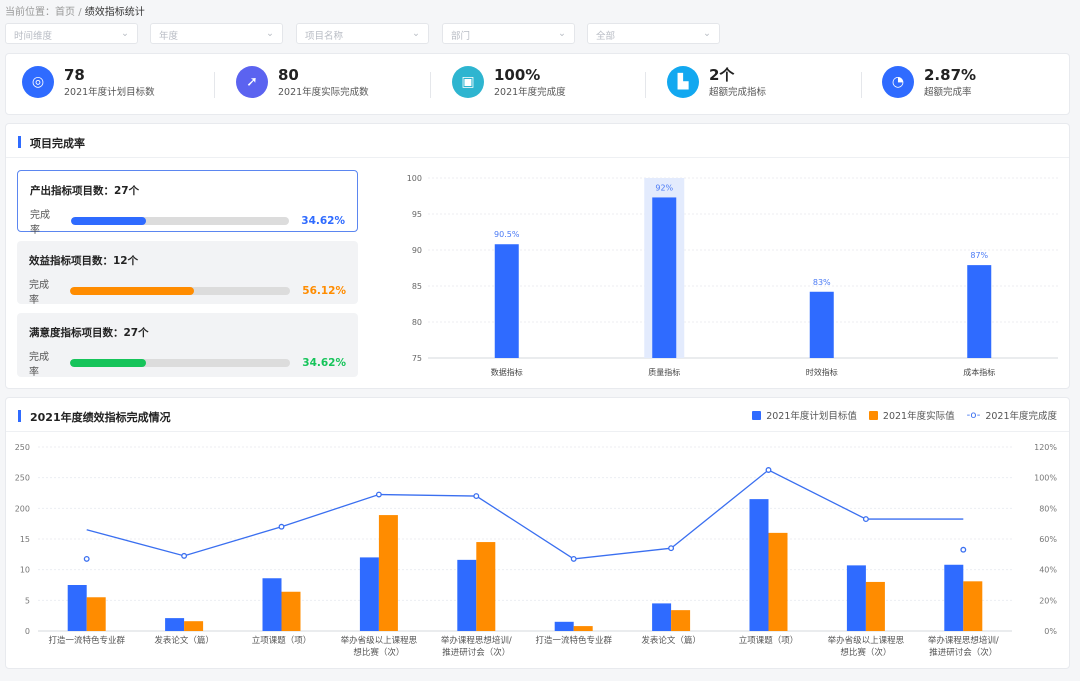  Describe the element at coordinates (1048, 570) in the screenshot. I see `y2-tick-label: 40%` at that location.